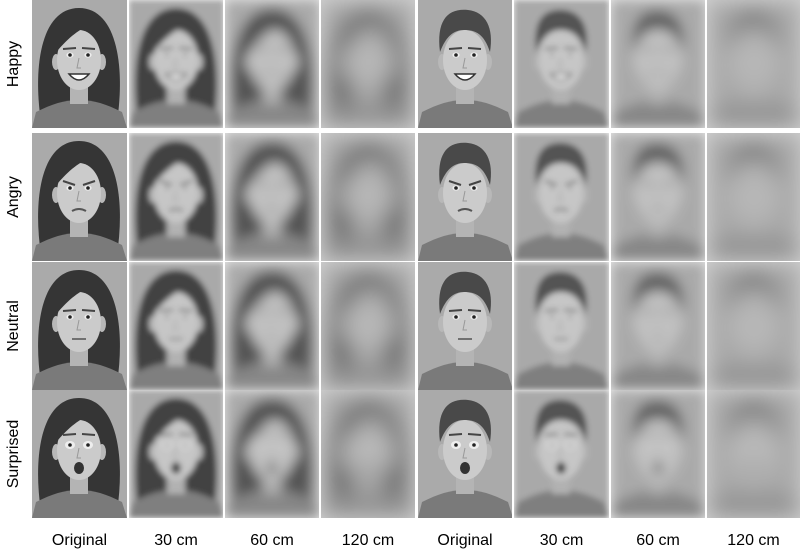  I want to click on column-label: Original, so click(464, 540).